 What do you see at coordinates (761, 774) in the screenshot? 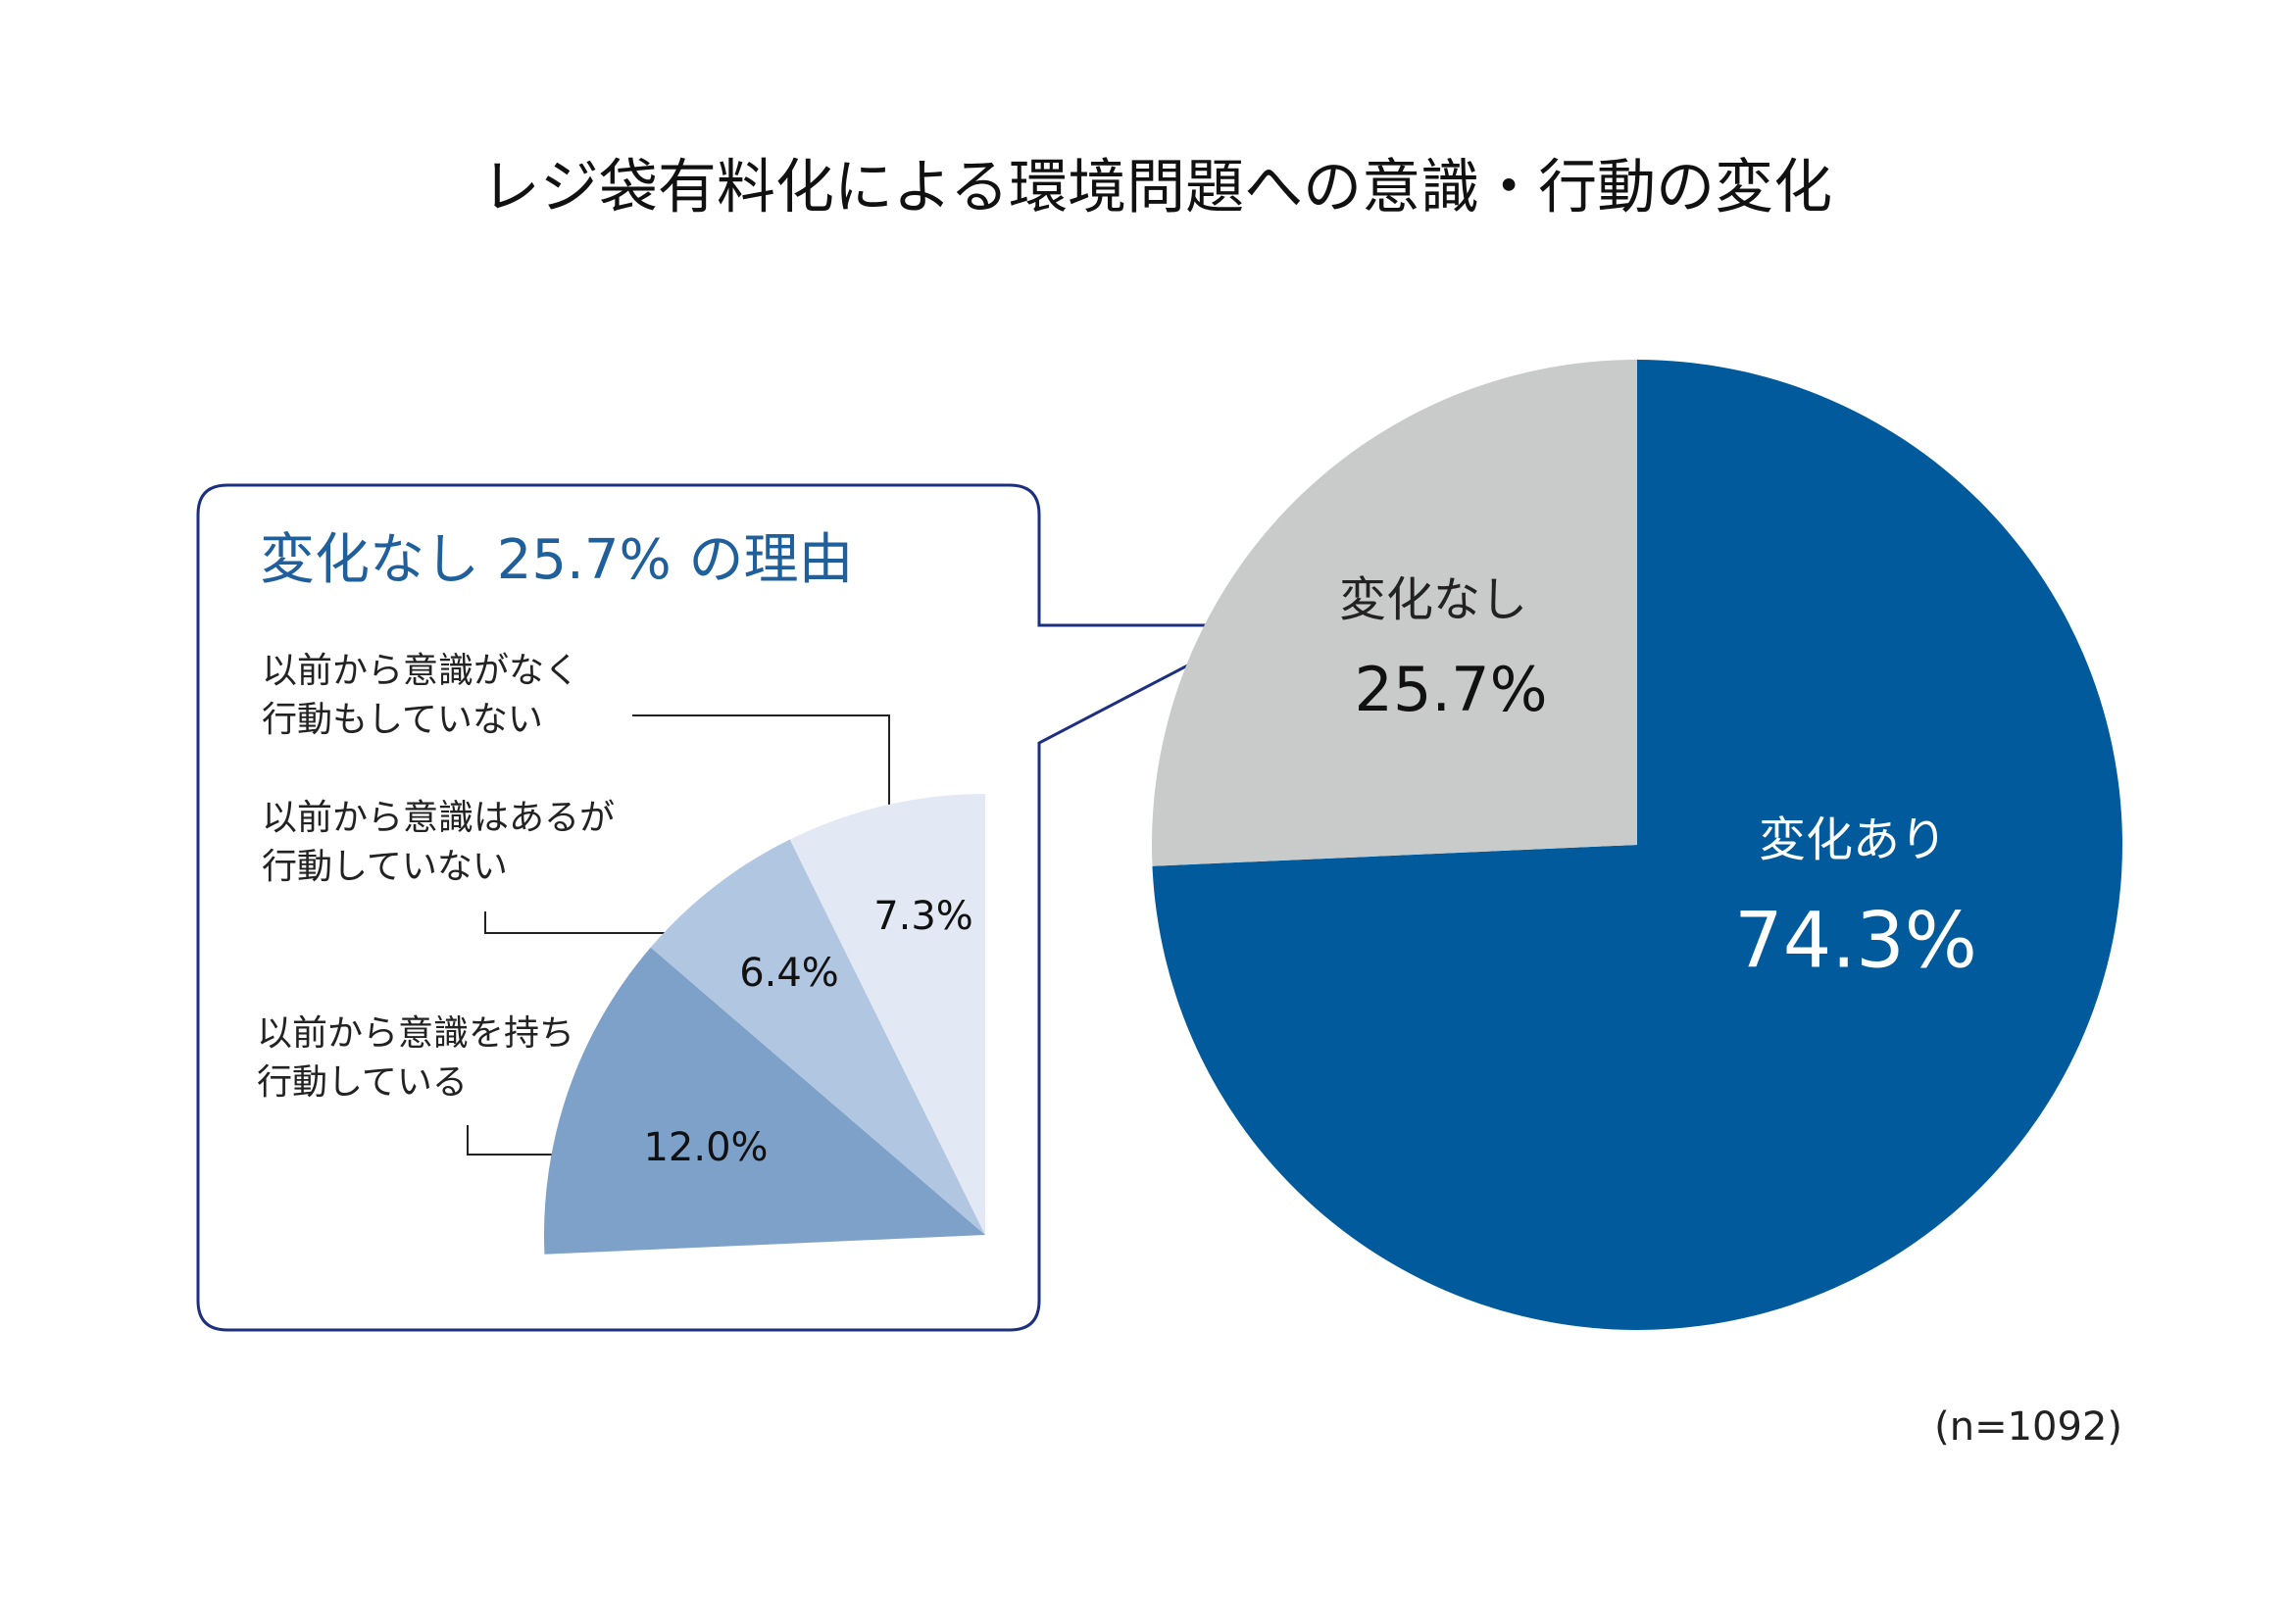
I see `leader-line` at bounding box center [761, 774].